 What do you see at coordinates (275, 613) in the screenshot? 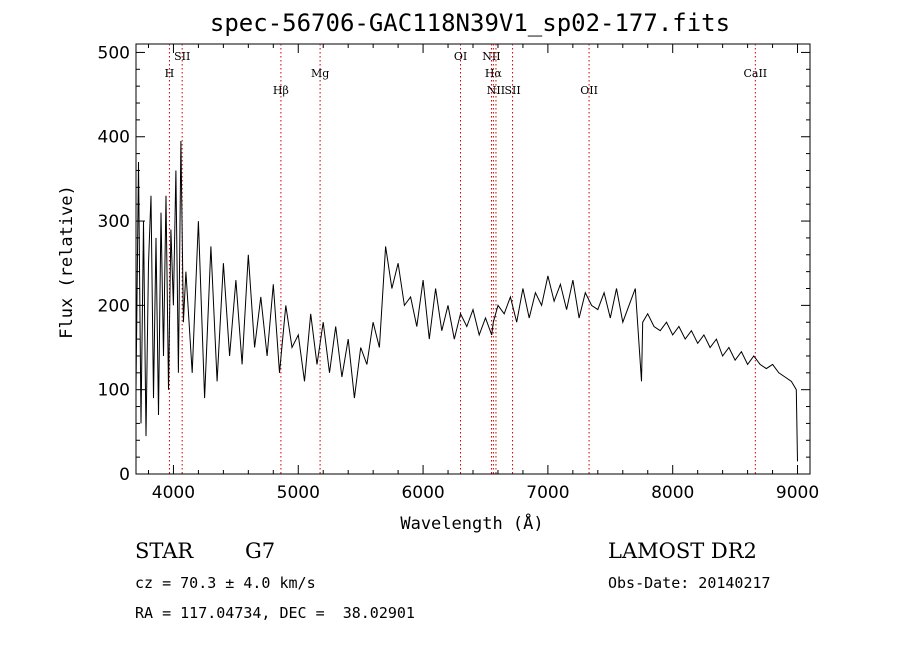
I see `coordinates: RA = 117.04734, DEC = 38.02901` at bounding box center [275, 613].